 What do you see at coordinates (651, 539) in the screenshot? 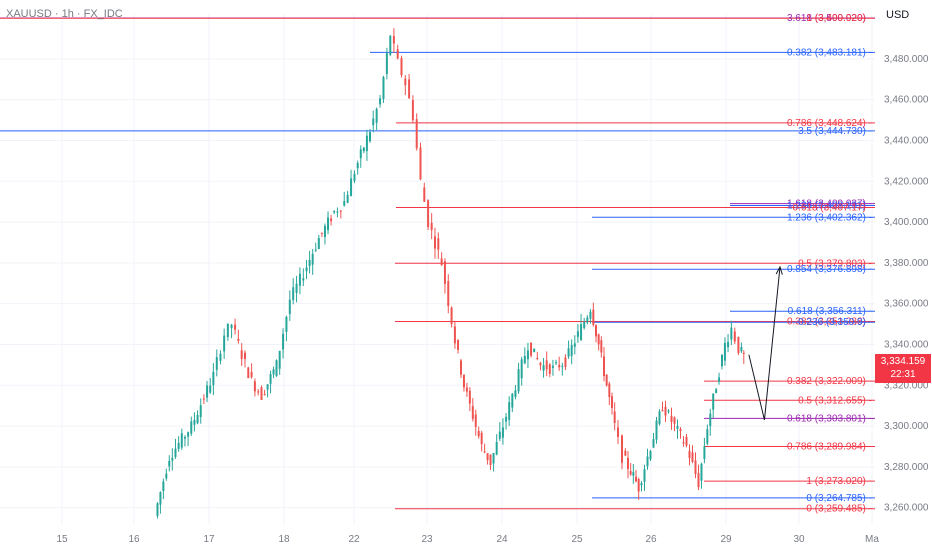
I see `x-tick-label: 26` at bounding box center [651, 539].